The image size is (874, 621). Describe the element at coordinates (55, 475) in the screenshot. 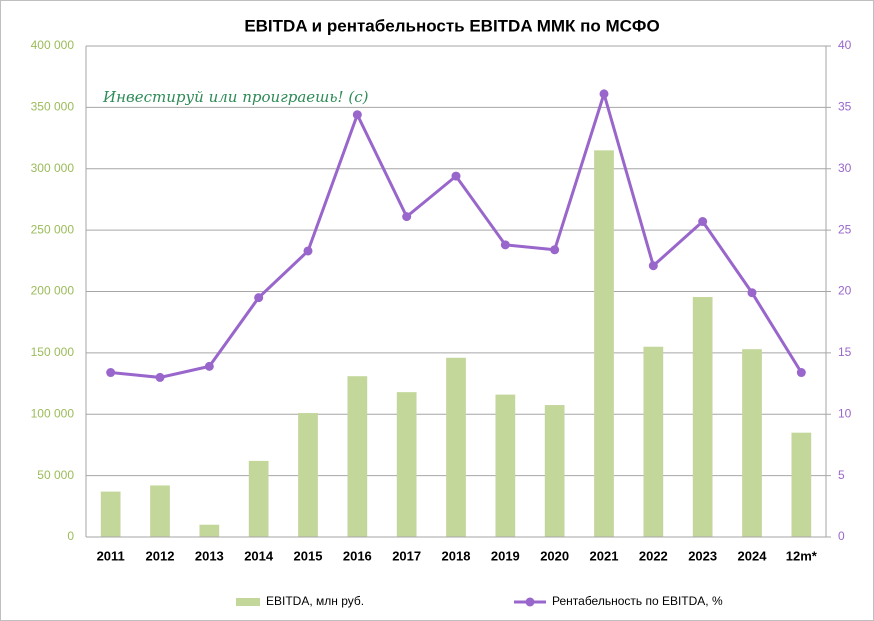

I see `y-tick-label: 50 000` at that location.